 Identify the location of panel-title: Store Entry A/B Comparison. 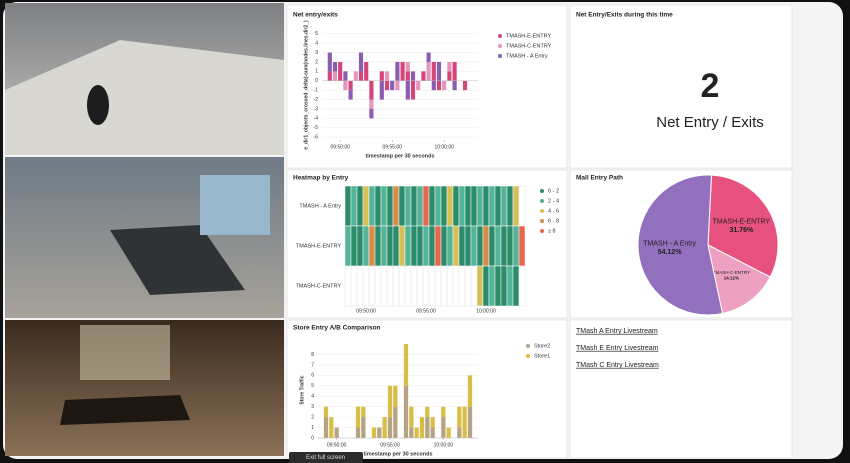
(337, 328).